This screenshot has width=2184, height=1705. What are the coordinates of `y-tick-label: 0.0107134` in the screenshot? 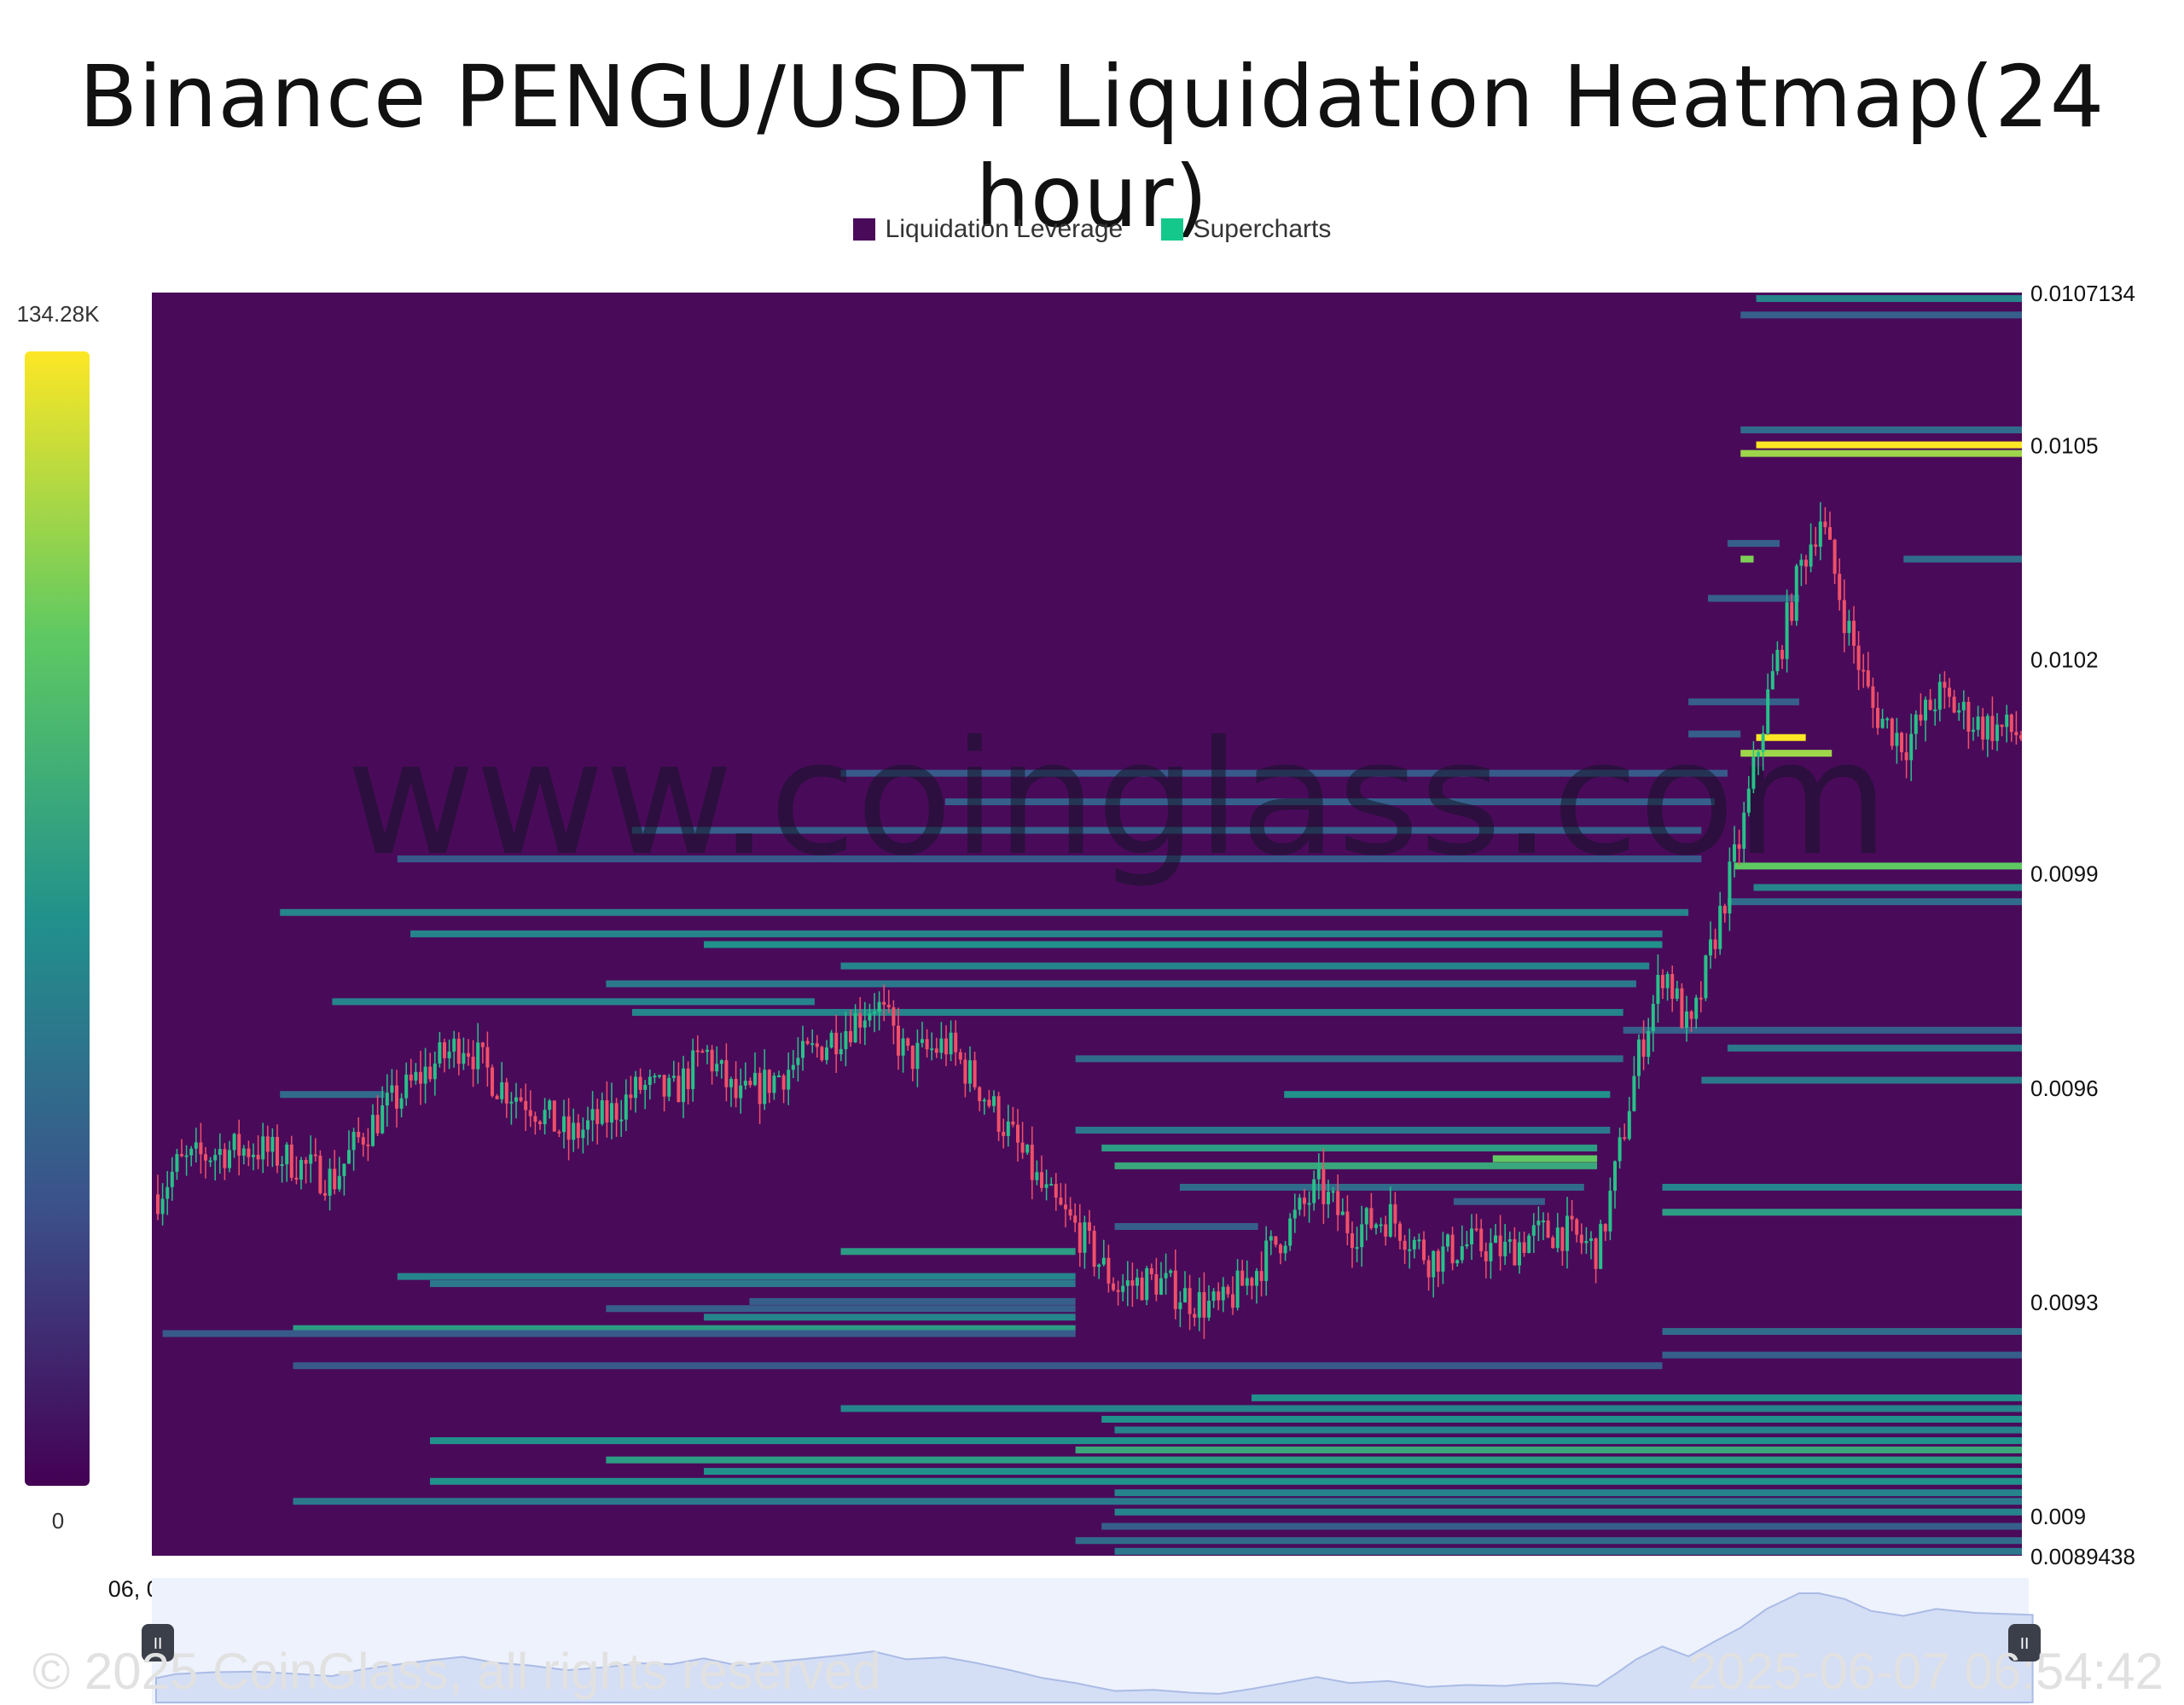 It's located at (2082, 293).